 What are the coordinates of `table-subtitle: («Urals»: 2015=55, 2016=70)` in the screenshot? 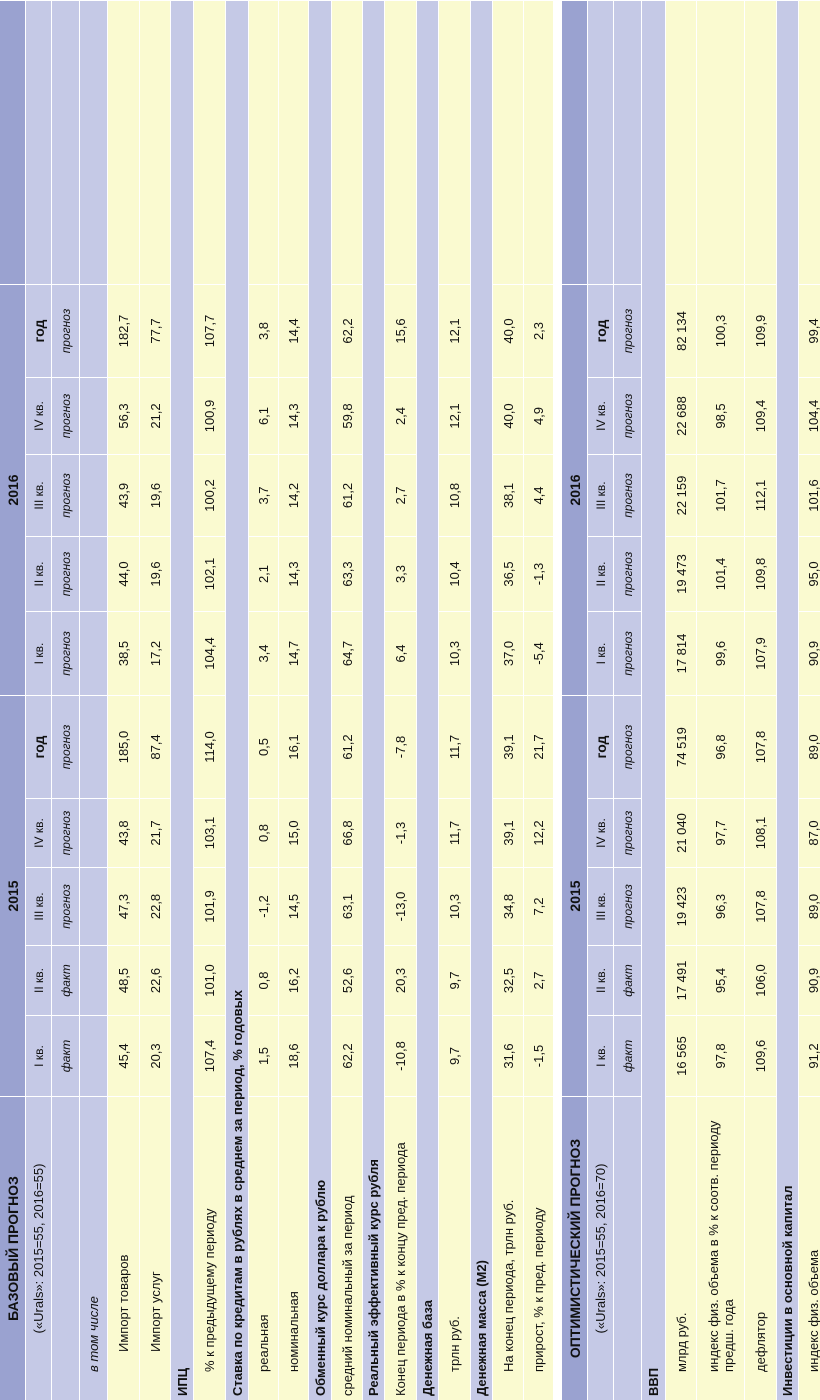 It's located at (601, 1248).